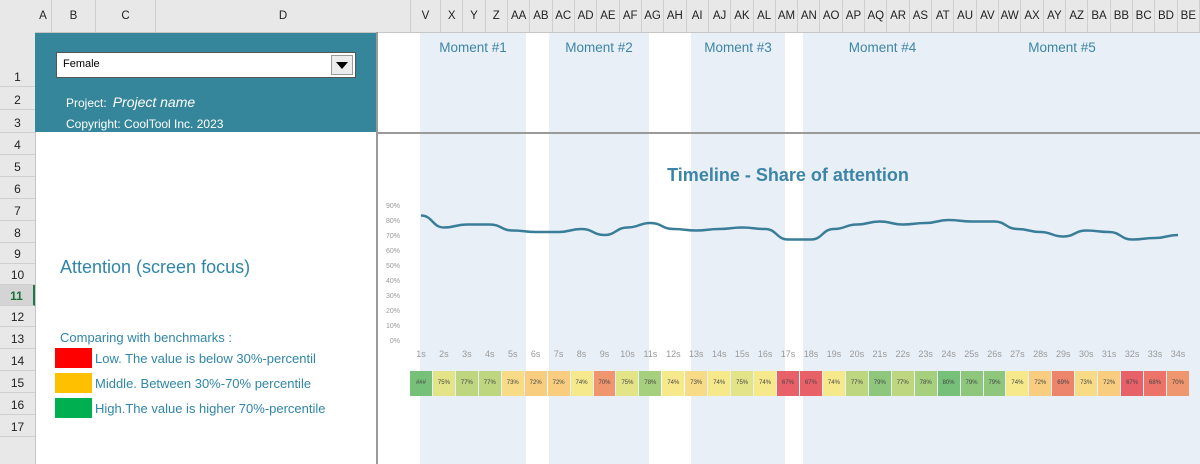  Describe the element at coordinates (17, 210) in the screenshot. I see `row-header-7: 7` at that location.